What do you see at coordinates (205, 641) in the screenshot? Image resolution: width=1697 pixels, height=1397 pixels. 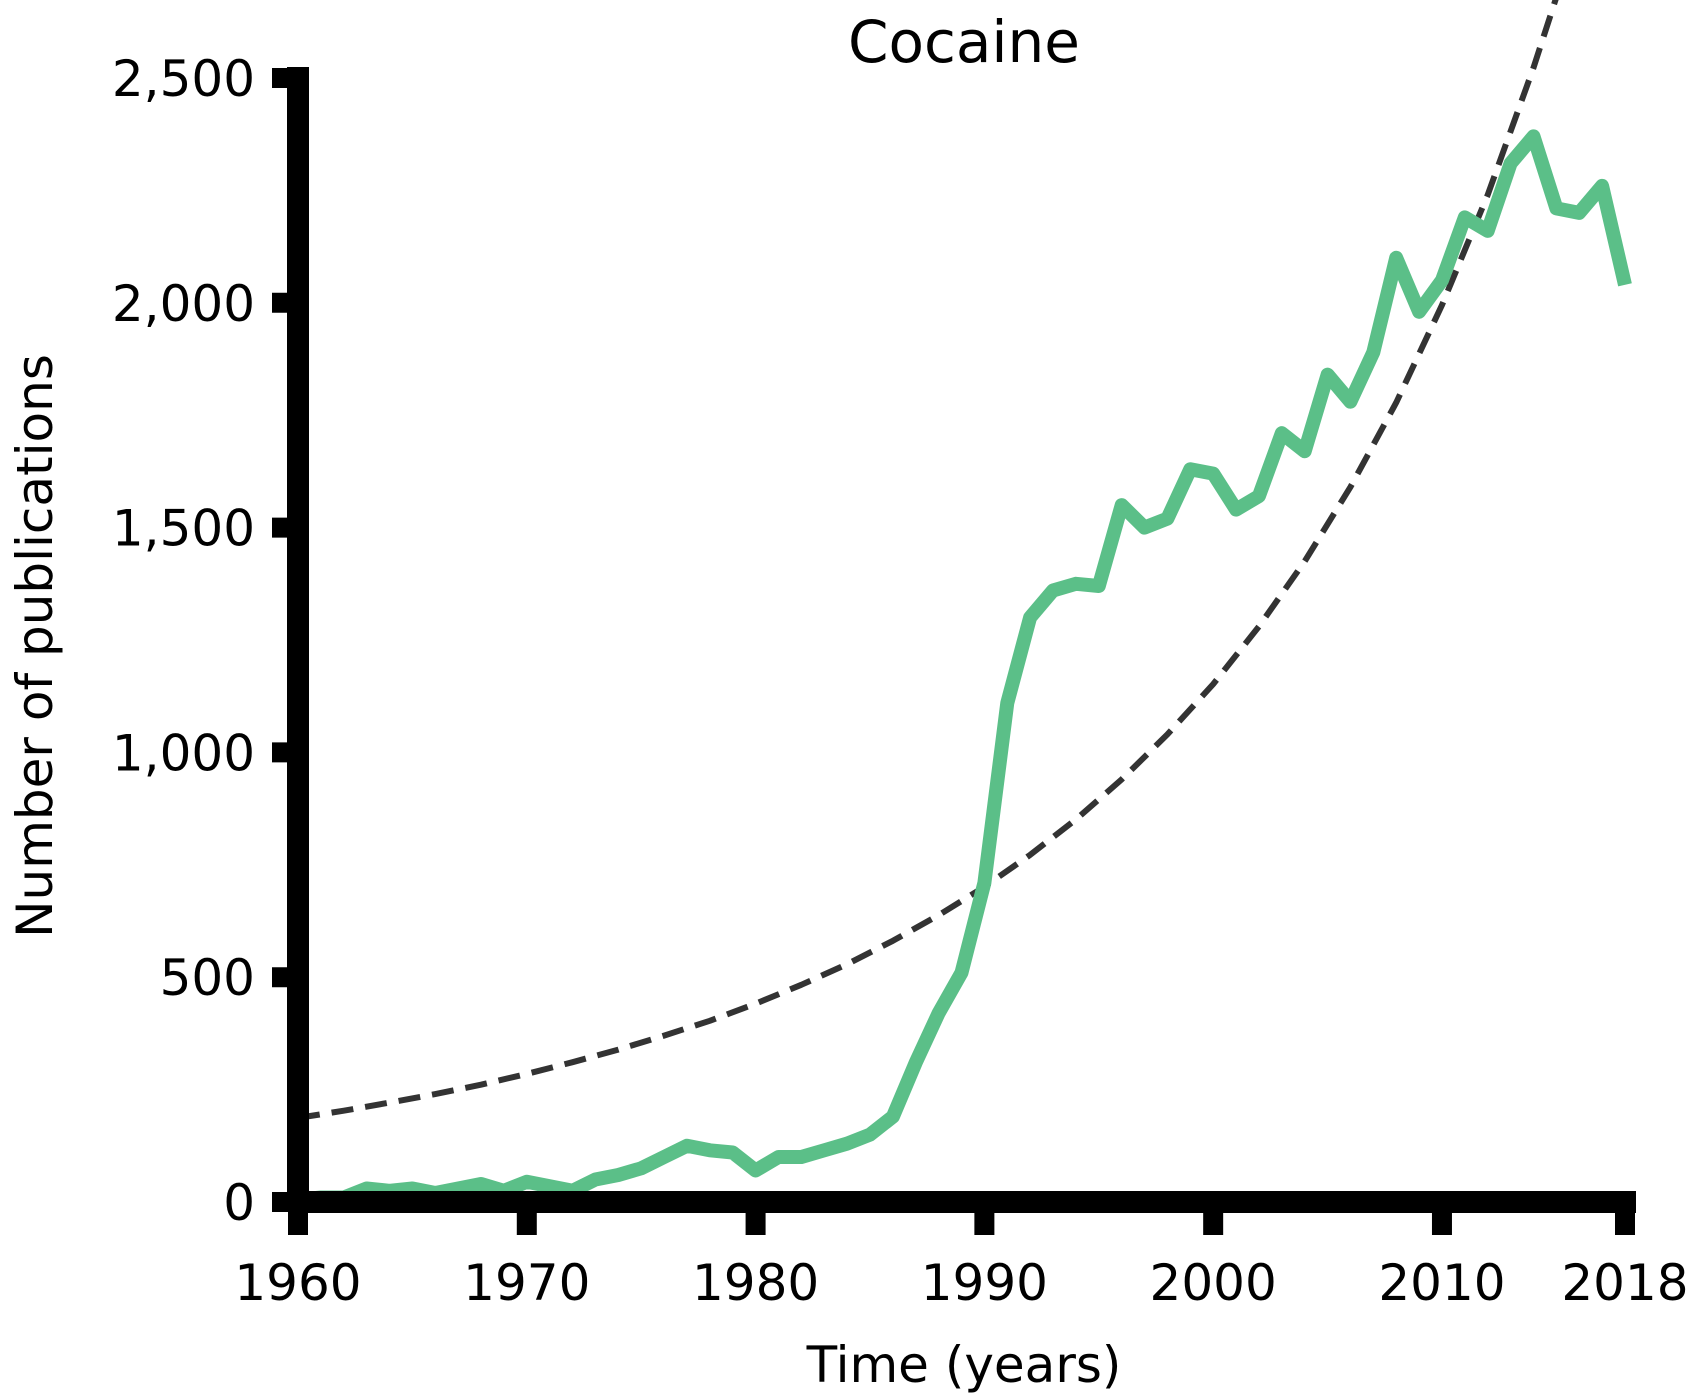 I see `y-axis-ticks: 0 500 1,000 1,500 2,000 2,500` at bounding box center [205, 641].